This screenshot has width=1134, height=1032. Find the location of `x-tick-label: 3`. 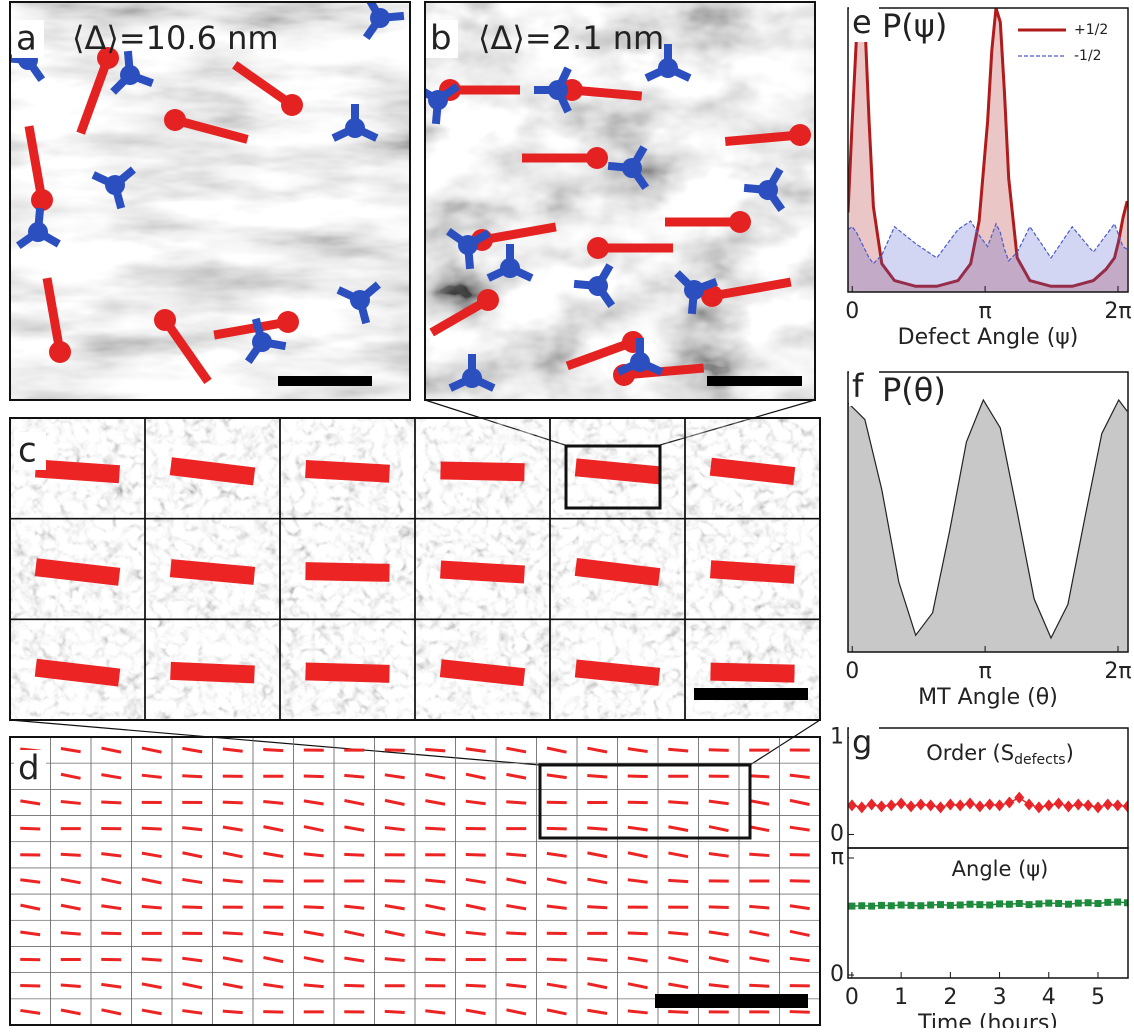

x-tick-label: 3 is located at coordinates (1000, 997).